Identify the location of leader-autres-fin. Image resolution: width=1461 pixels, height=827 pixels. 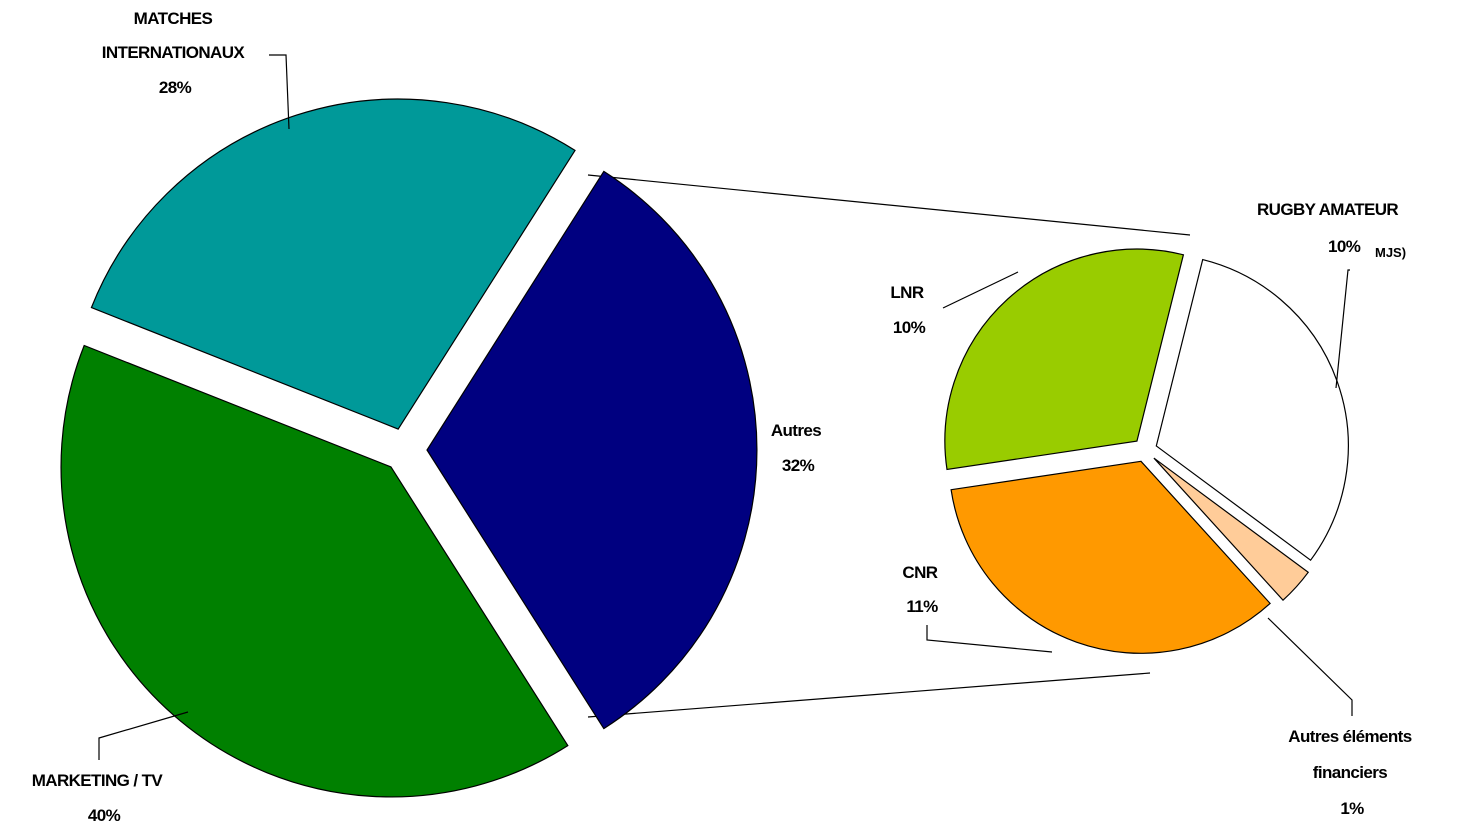
(1310, 666).